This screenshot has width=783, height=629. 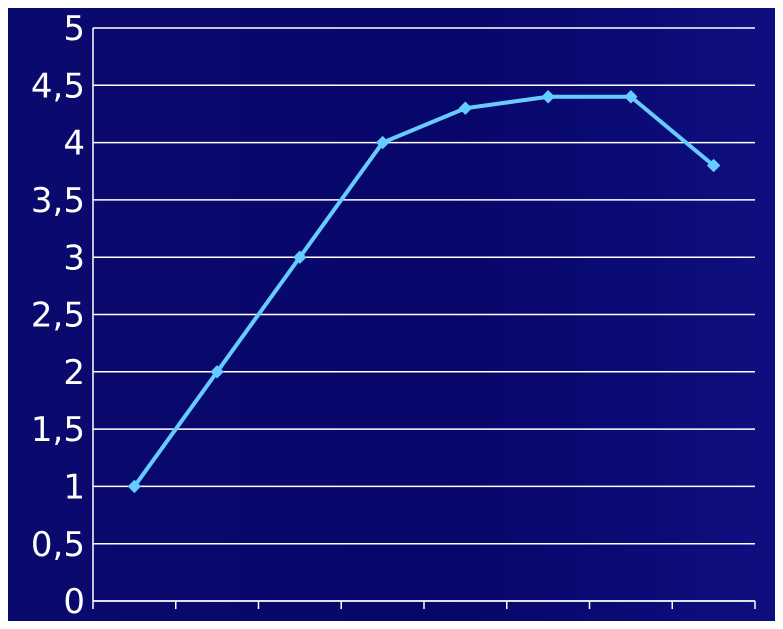 I want to click on y-tick-label: 3,5, so click(x=57, y=200).